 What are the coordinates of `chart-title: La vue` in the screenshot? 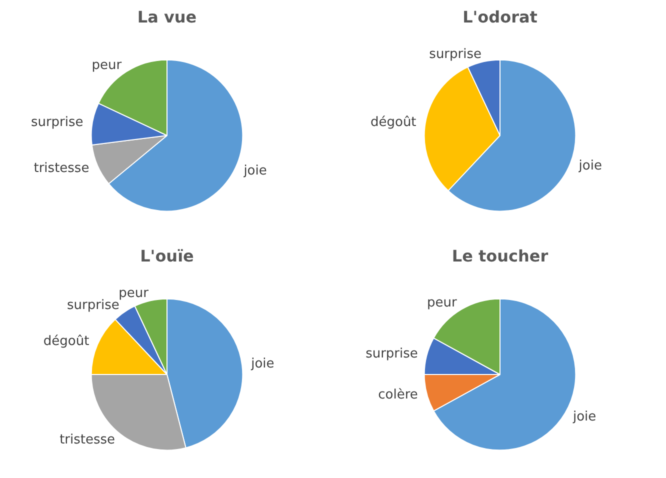 It's located at (167, 17).